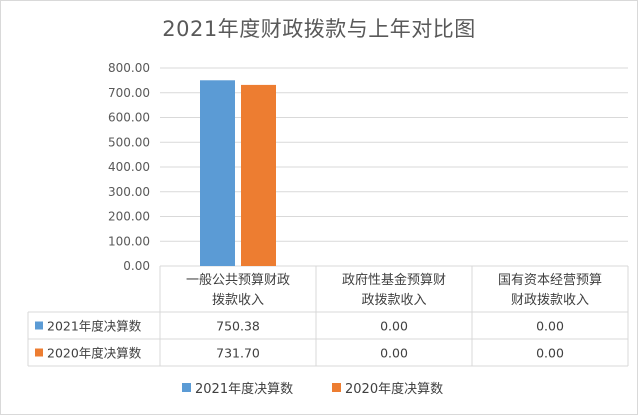  Describe the element at coordinates (94, 326) in the screenshot. I see `series-name: 2021年度决算数` at that location.